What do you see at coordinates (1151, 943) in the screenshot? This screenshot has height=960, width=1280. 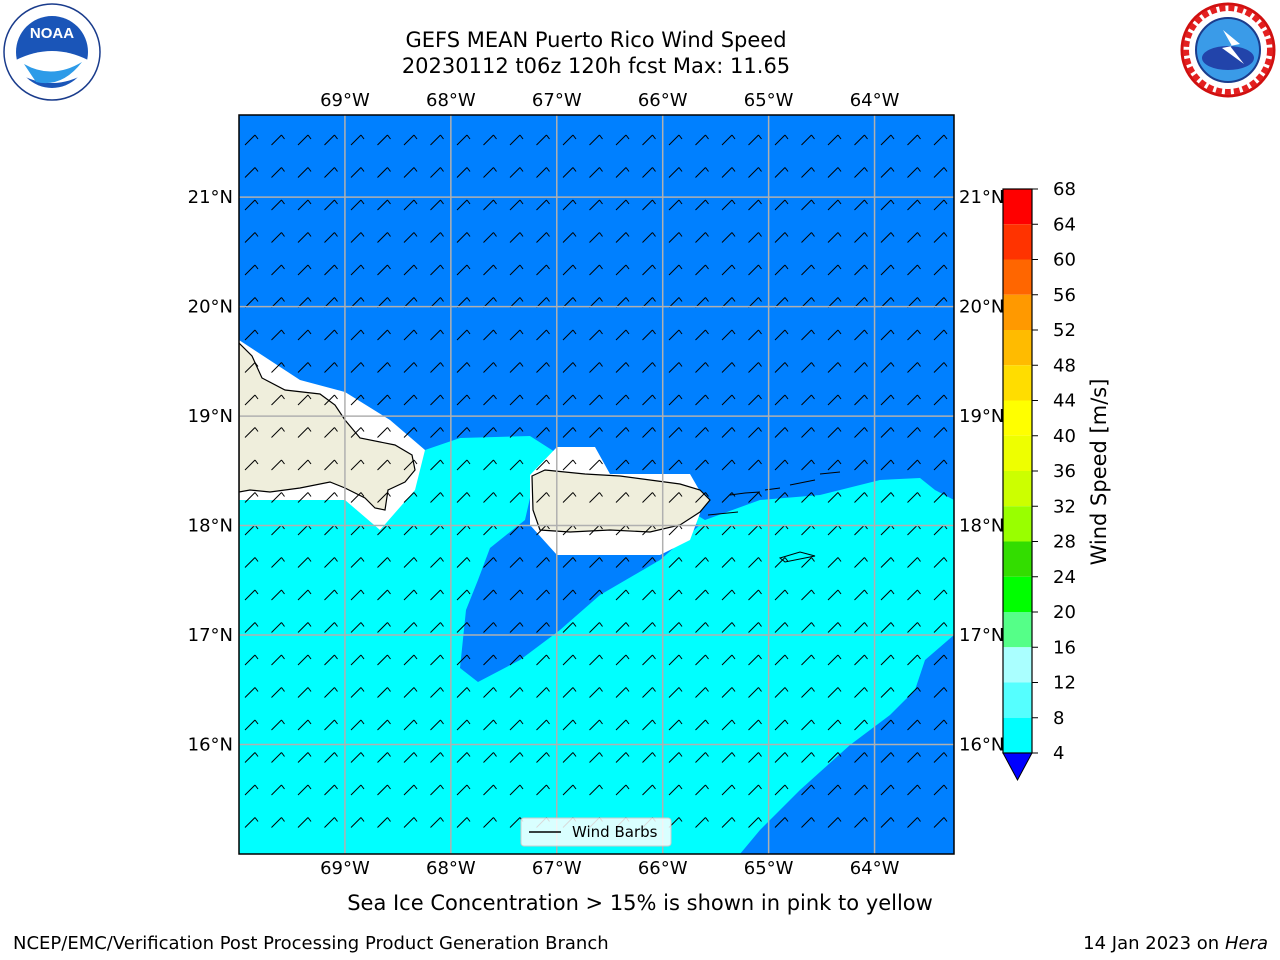 I see `footer-date-text: 14 Jan 2023 on` at bounding box center [1151, 943].